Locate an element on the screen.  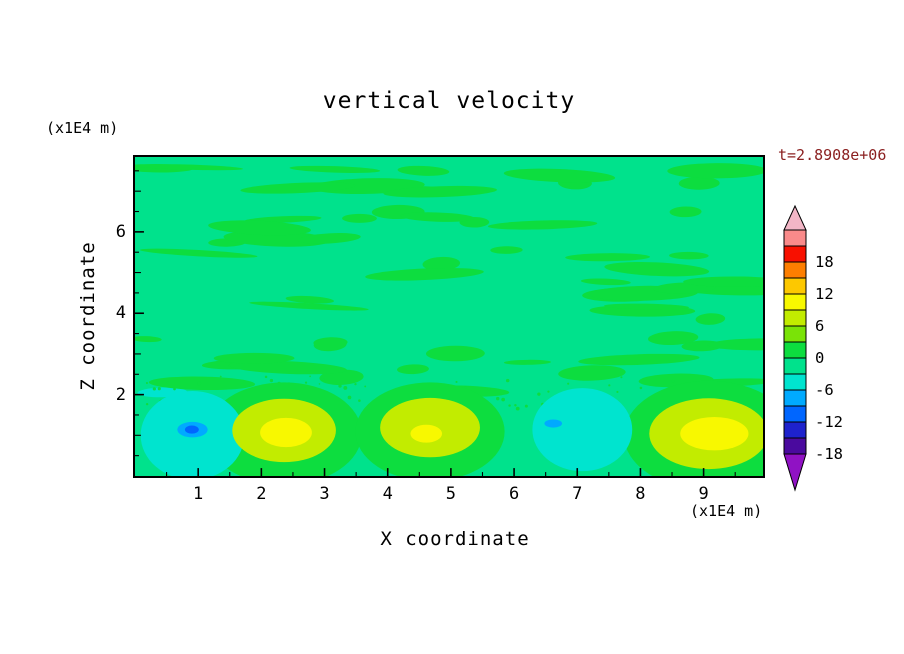
colorbar-arrow-bottom is located at coordinates (795, 472).